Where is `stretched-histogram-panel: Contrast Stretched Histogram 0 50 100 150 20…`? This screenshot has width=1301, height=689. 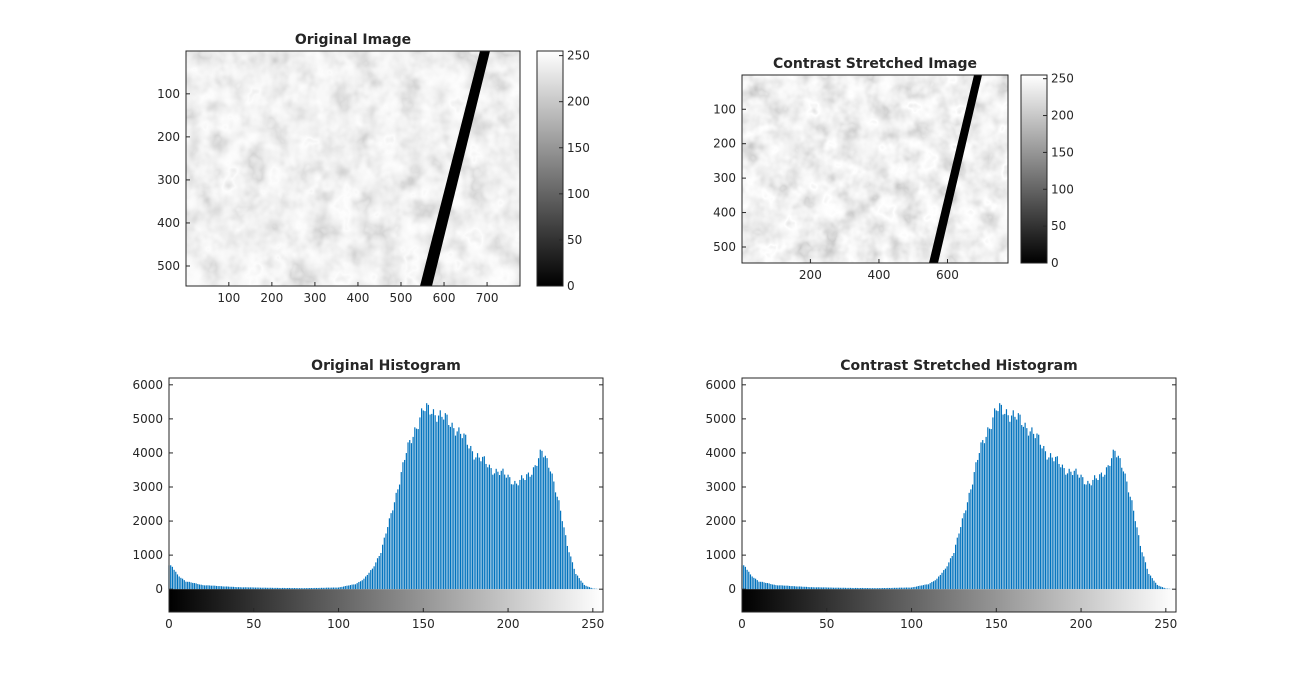 stretched-histogram-panel: Contrast Stretched Histogram 0 50 100 150 20… is located at coordinates (941, 494).